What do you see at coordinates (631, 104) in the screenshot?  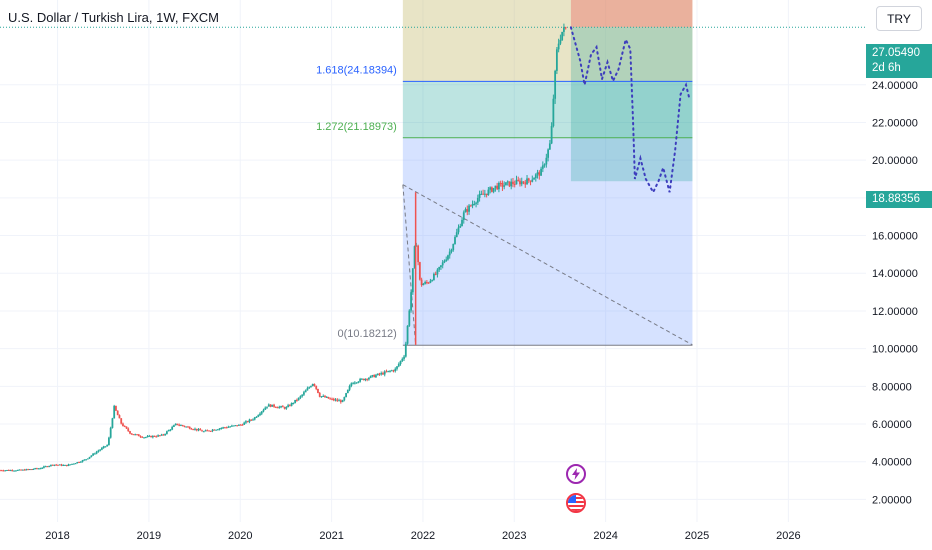 I see `target-profit-zone` at bounding box center [631, 104].